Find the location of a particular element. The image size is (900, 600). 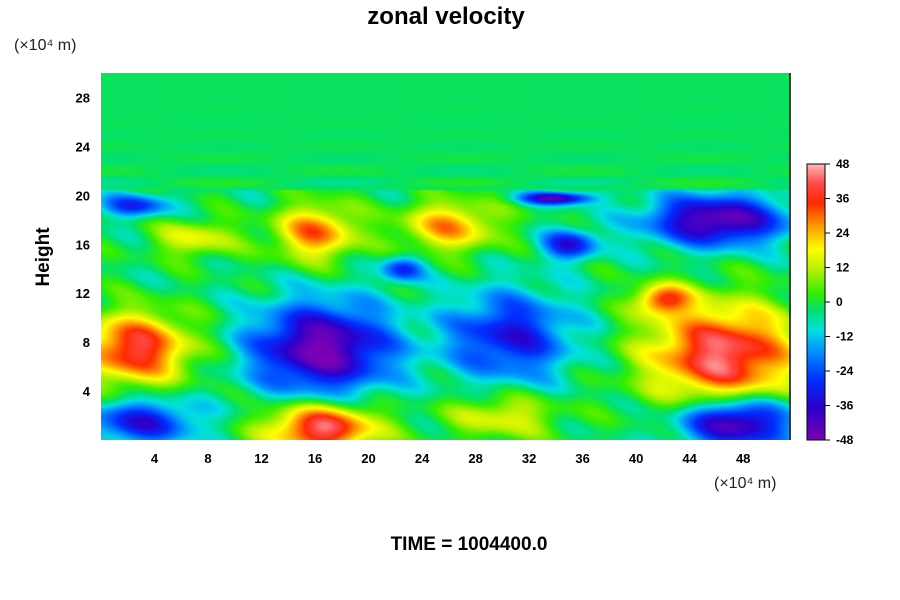

chart-title: zonal velocity is located at coordinates (446, 16).